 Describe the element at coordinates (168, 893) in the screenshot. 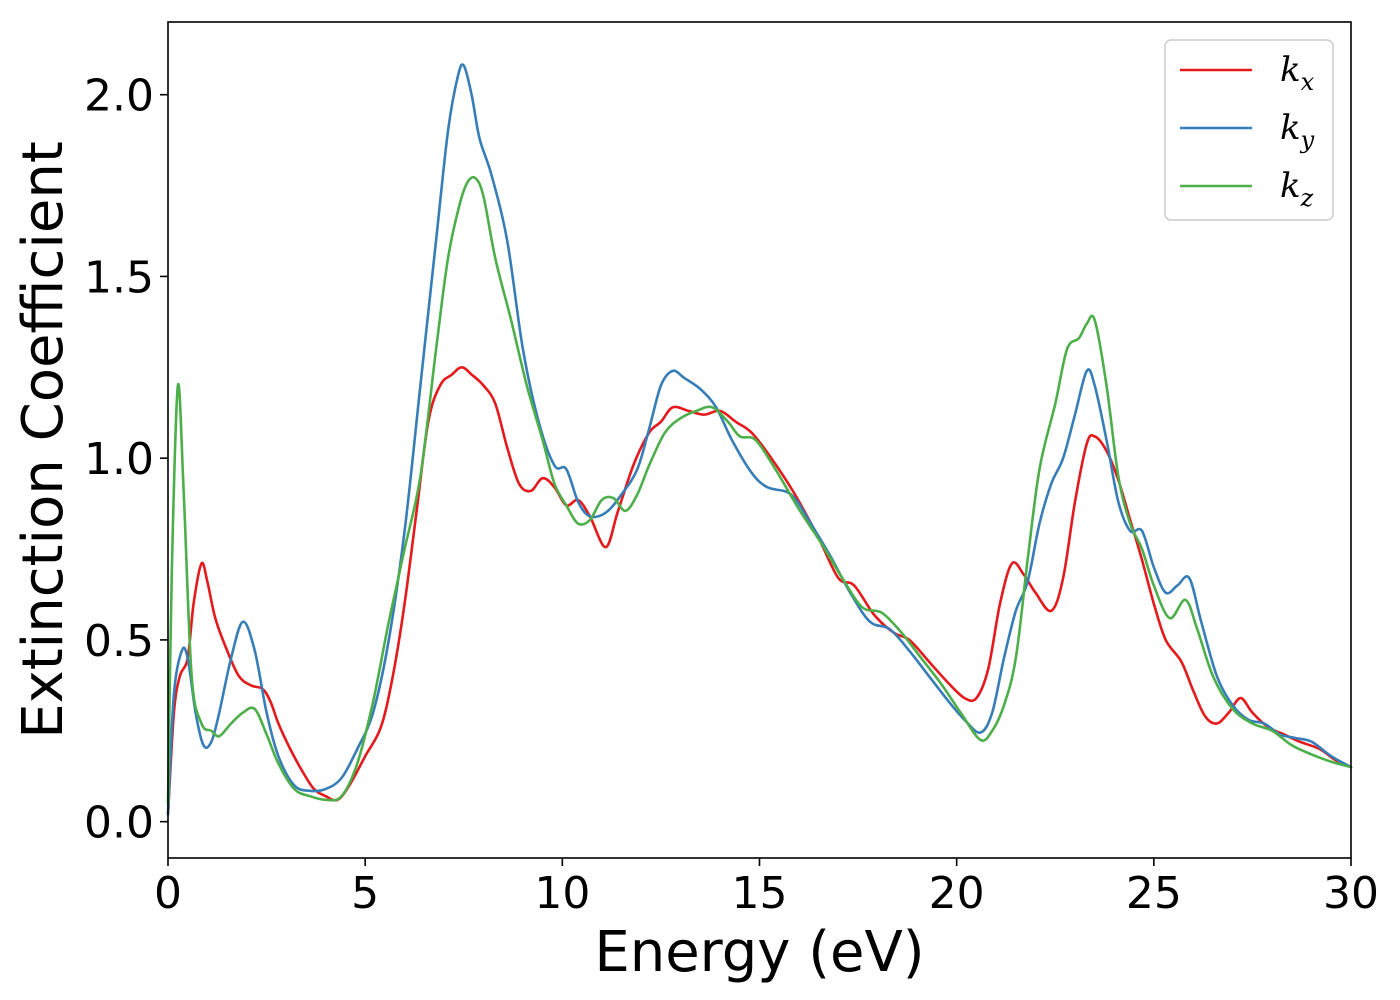

I see `x-tick-label: 0` at that location.